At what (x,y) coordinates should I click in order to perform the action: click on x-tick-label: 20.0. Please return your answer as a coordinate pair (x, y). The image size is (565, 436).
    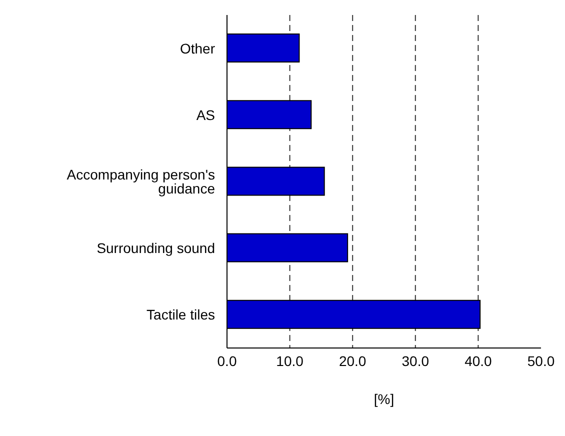
    Looking at the image, I should click on (352, 360).